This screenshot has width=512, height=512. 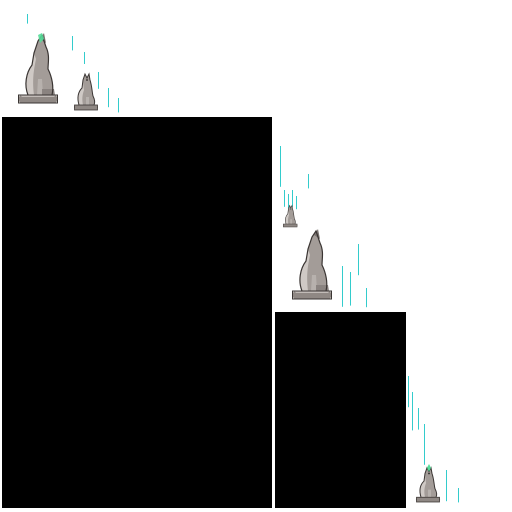 I want to click on wolf-statue-tiny, so click(x=290, y=216).